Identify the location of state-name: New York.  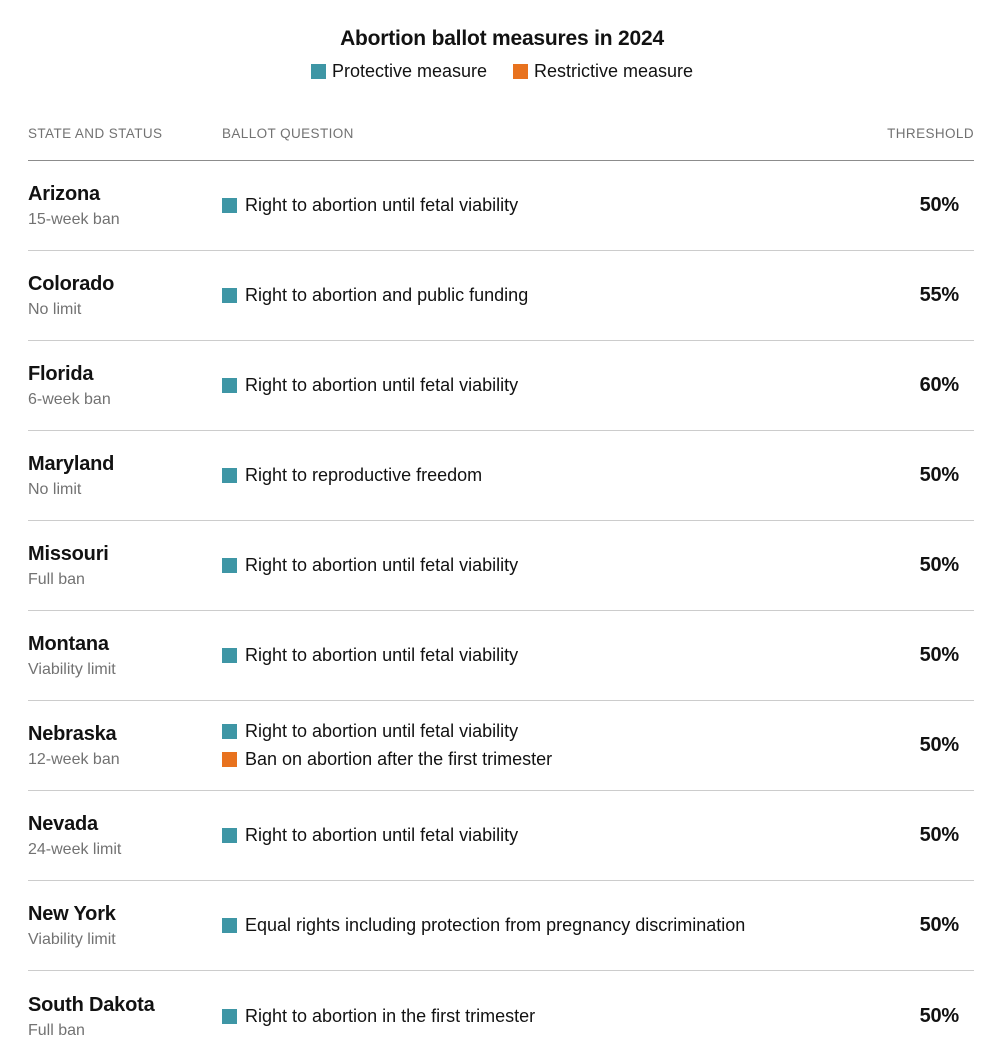
(72, 914).